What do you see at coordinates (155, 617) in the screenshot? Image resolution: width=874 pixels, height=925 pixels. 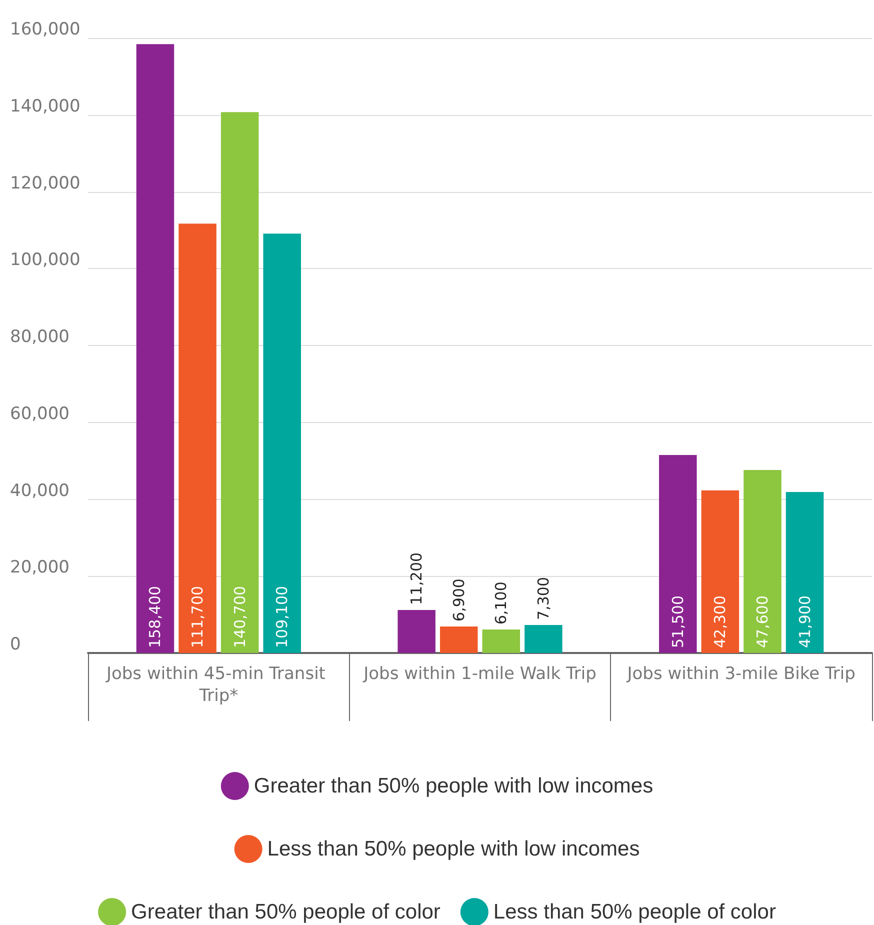 I see `data-label: 158,400` at bounding box center [155, 617].